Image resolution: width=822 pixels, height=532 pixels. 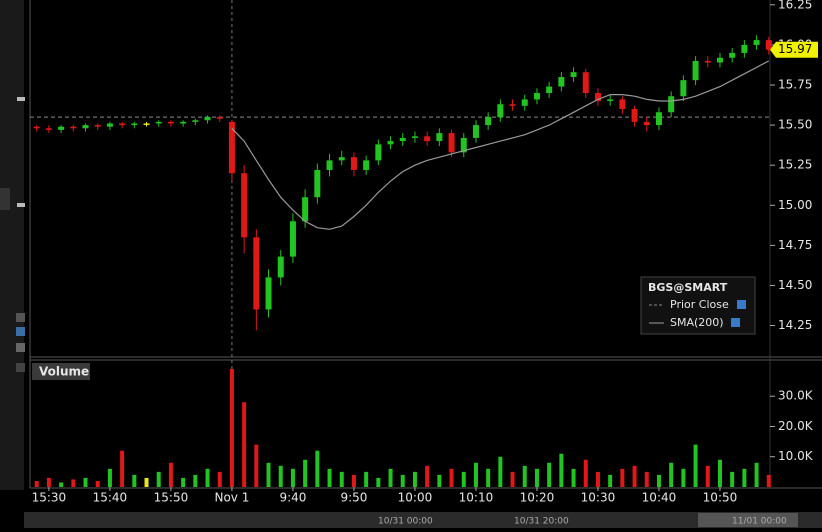 I want to click on scroll-button, so click(x=20, y=317).